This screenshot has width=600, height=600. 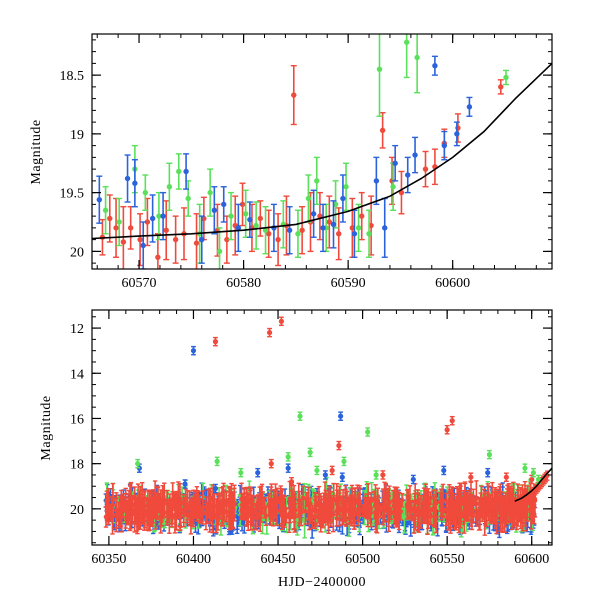 What do you see at coordinates (72, 76) in the screenshot?
I see `y-tick-label: 18.5` at bounding box center [72, 76].